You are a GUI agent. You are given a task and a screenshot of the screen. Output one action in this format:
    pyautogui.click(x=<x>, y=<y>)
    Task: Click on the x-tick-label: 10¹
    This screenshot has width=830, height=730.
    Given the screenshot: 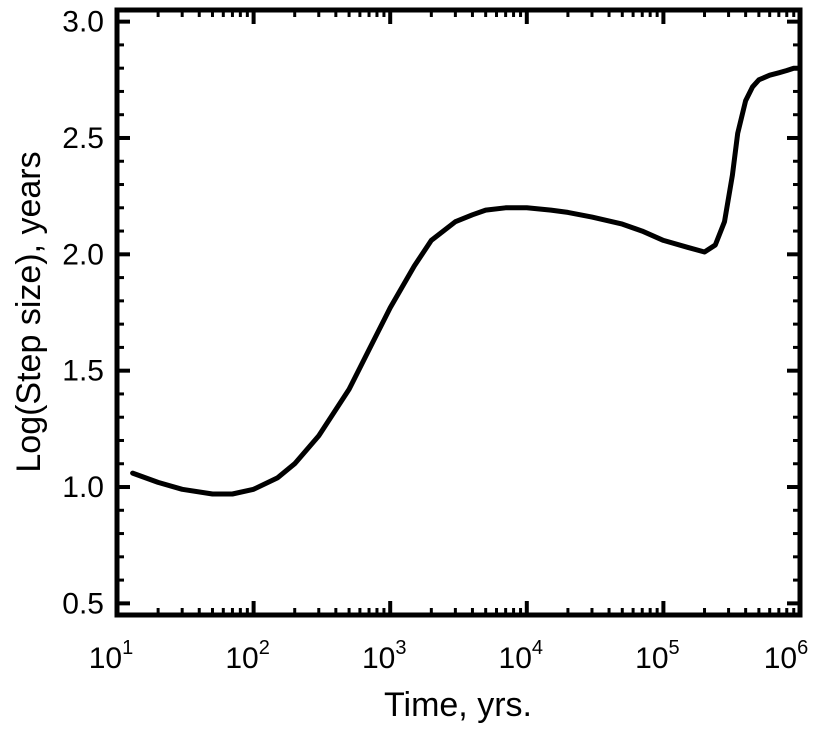 What is the action you would take?
    pyautogui.click(x=111, y=656)
    